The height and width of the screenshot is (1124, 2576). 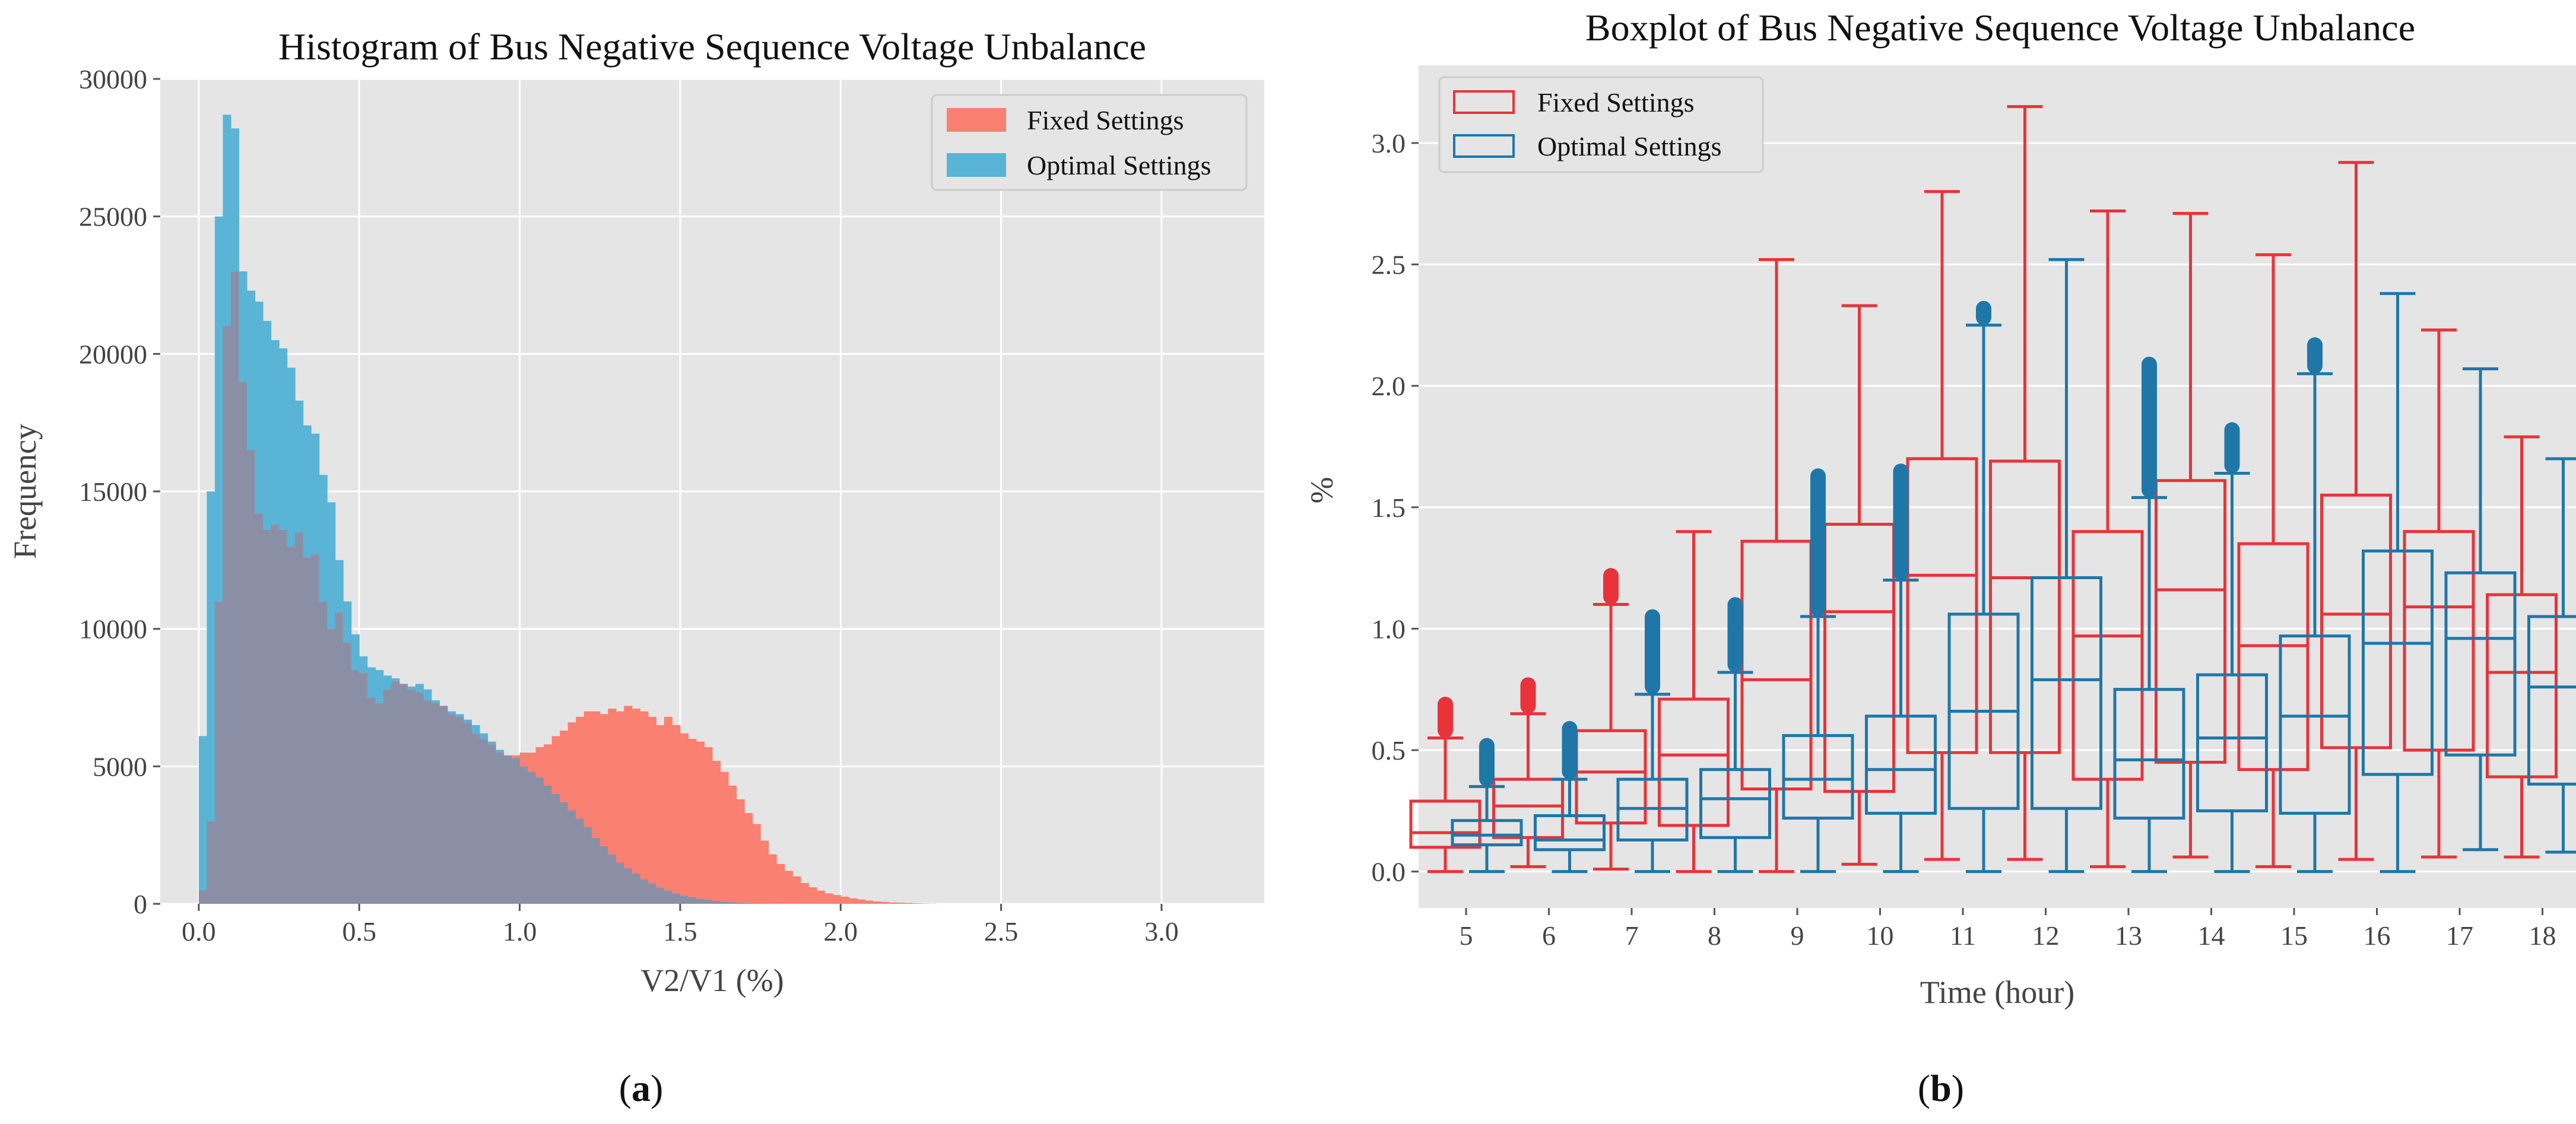 What do you see at coordinates (976, 120) in the screenshot?
I see `legend-swatch-fixed` at bounding box center [976, 120].